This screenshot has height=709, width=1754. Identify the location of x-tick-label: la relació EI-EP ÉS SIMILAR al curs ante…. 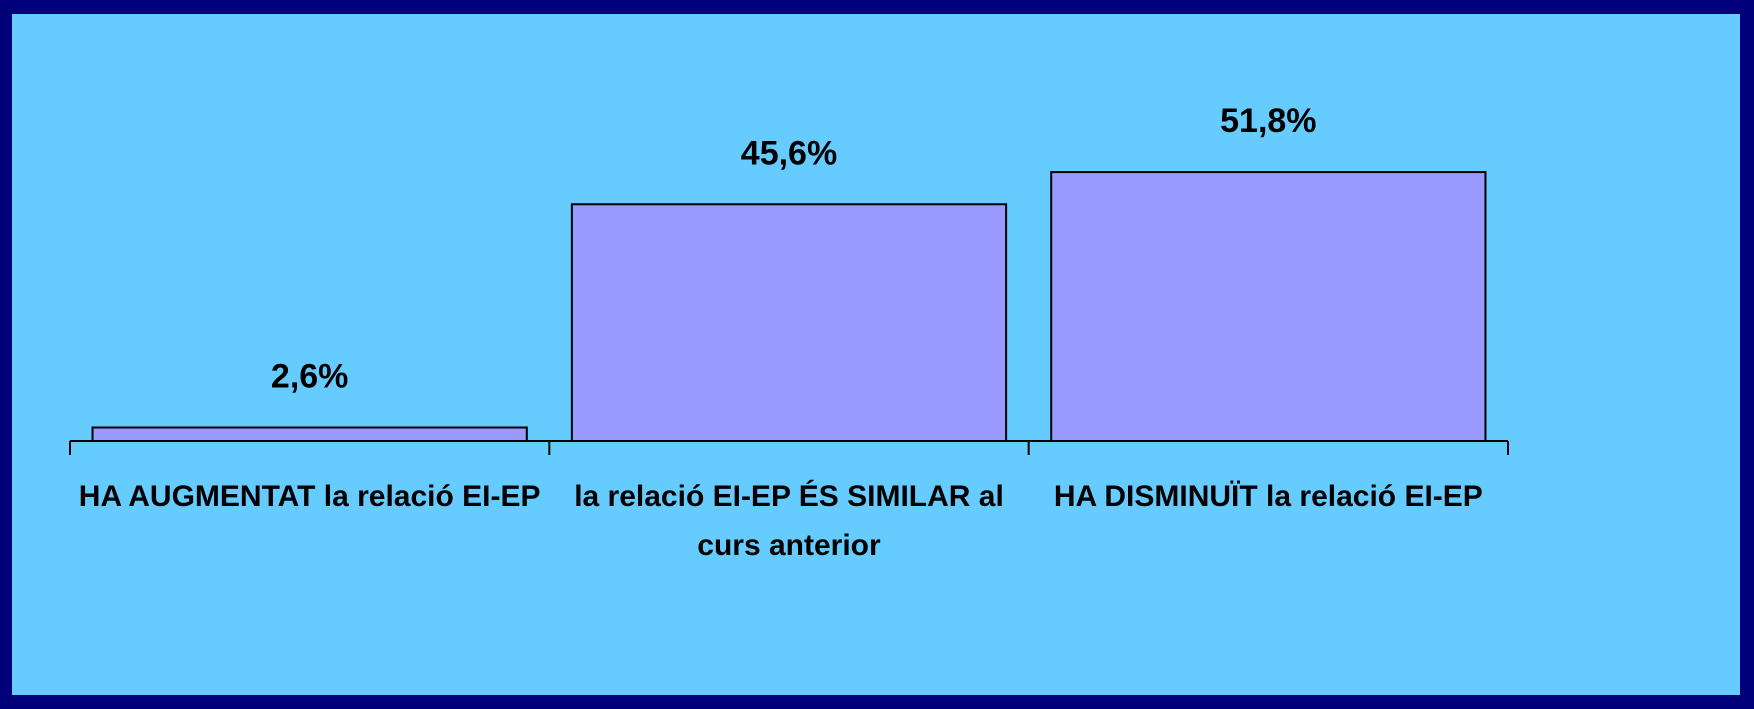
(789, 521).